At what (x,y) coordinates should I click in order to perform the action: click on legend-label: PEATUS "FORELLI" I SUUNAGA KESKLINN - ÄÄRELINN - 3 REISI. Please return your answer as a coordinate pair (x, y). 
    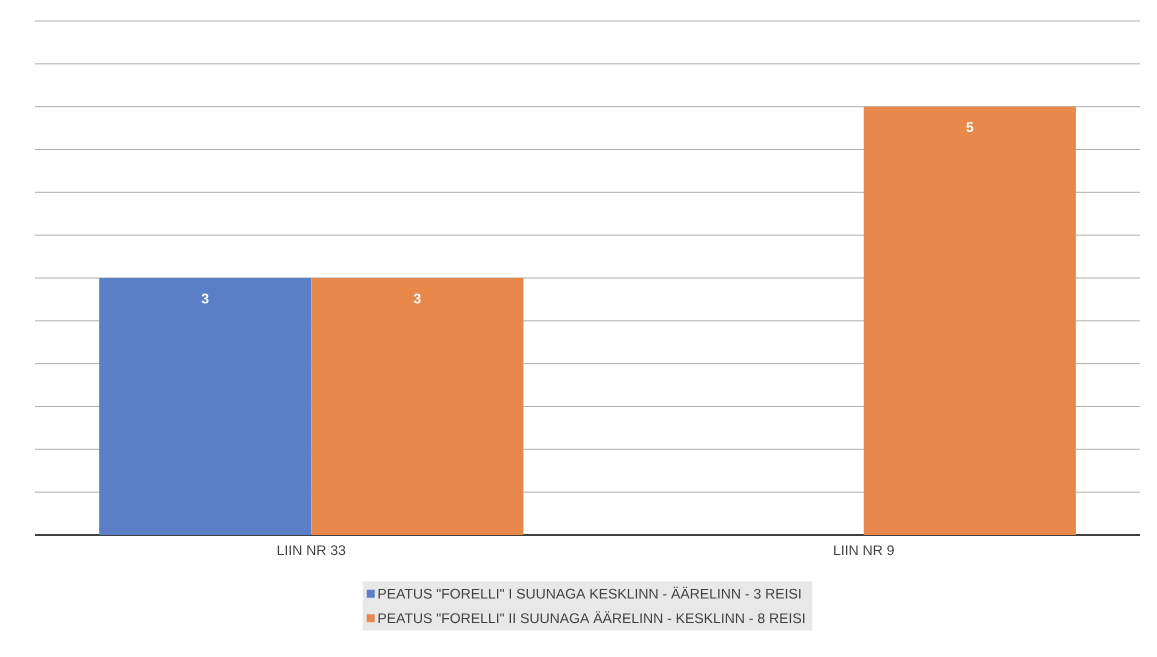
    Looking at the image, I should click on (589, 592).